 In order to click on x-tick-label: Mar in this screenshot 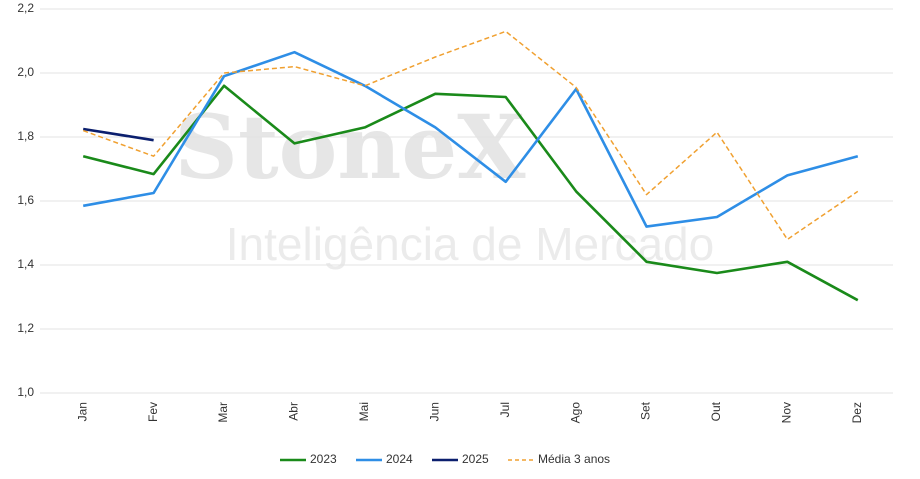, I will do `click(223, 412)`.